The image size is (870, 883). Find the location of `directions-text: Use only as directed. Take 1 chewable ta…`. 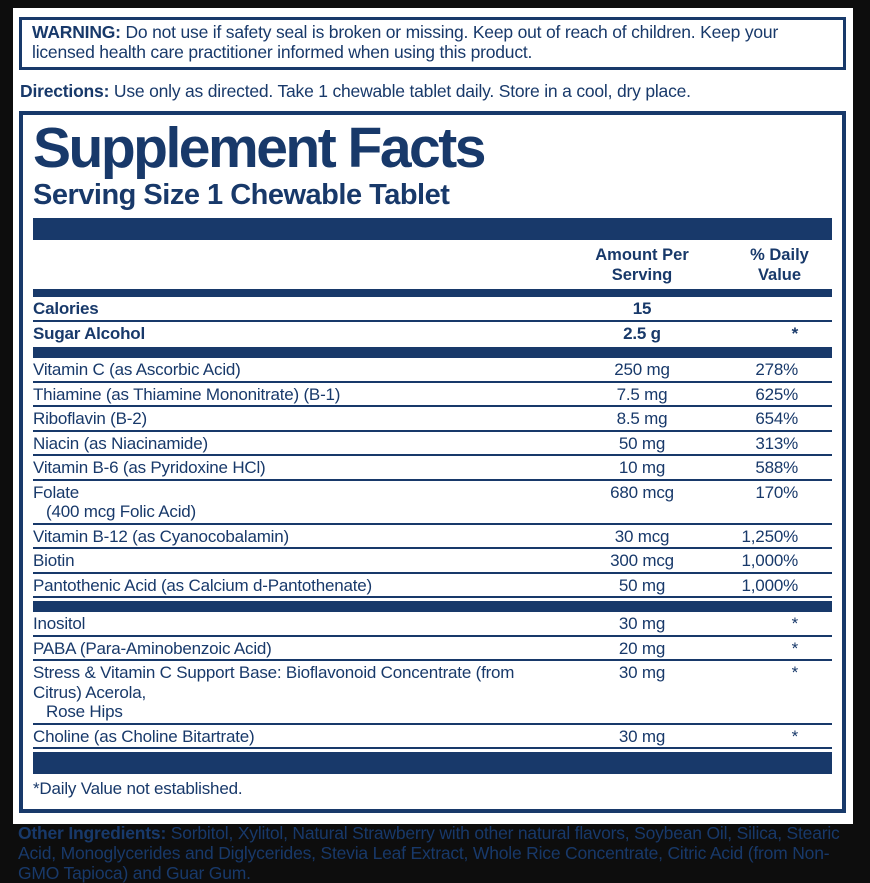

directions-text: Use only as directed. Take 1 chewable ta… is located at coordinates (400, 91).